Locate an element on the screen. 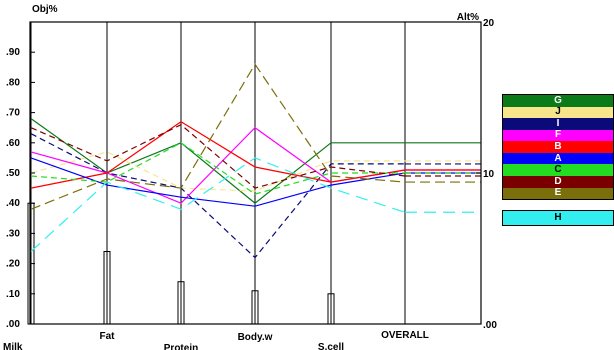 The height and width of the screenshot is (350, 614). legend-item-d: D is located at coordinates (558, 181).